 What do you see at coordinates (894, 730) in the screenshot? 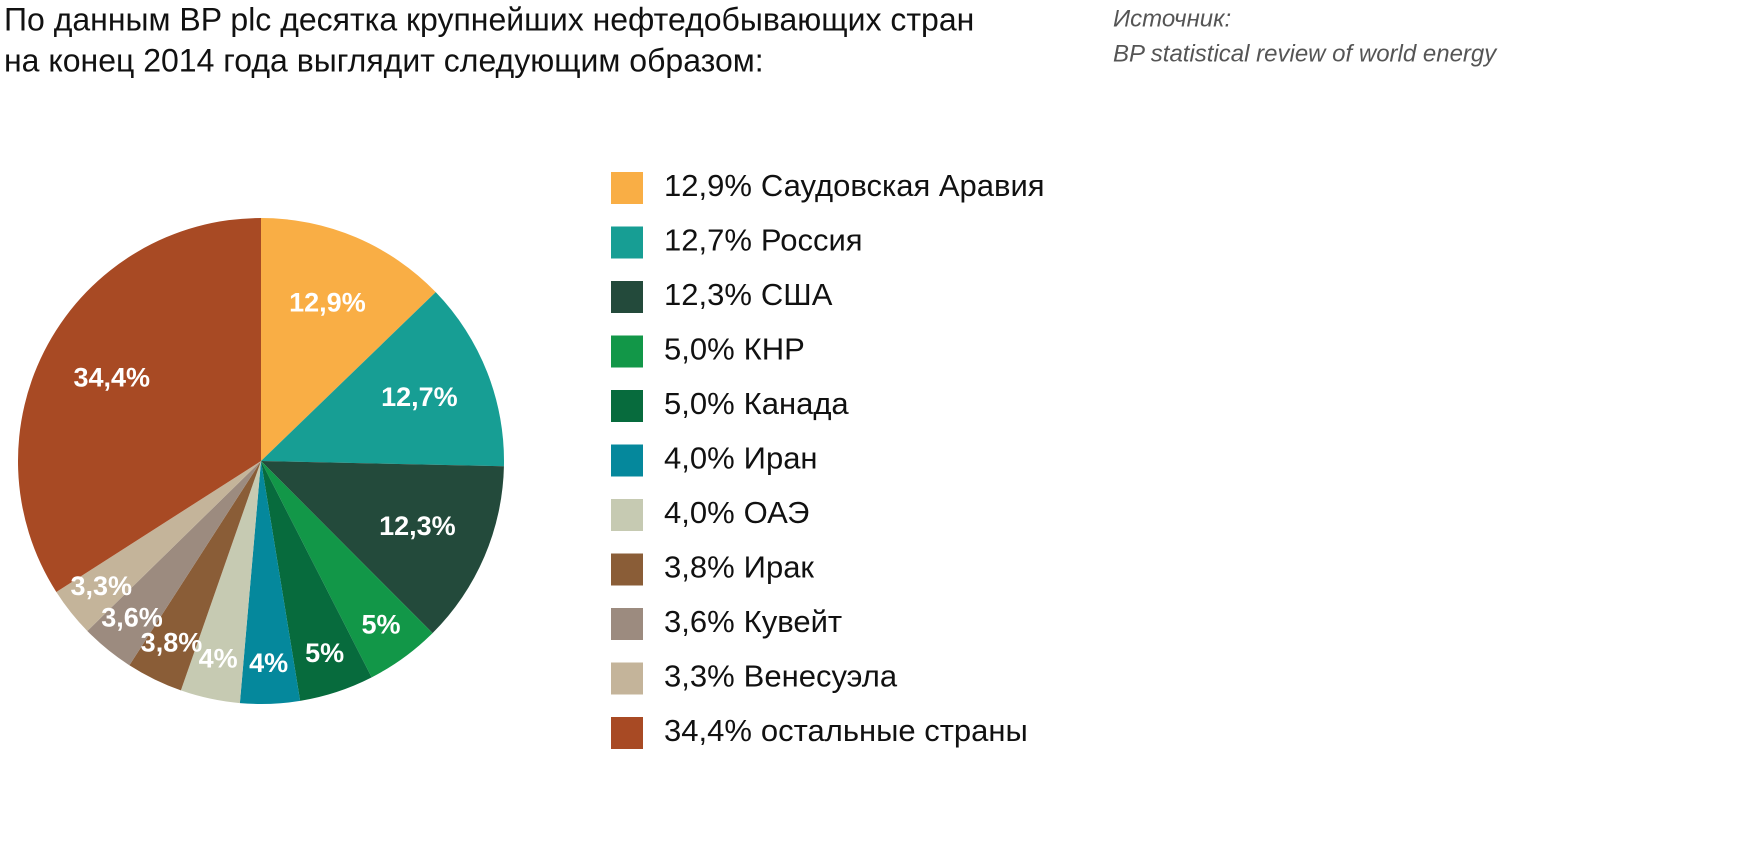
I see `legend-label: остальные страны` at bounding box center [894, 730].